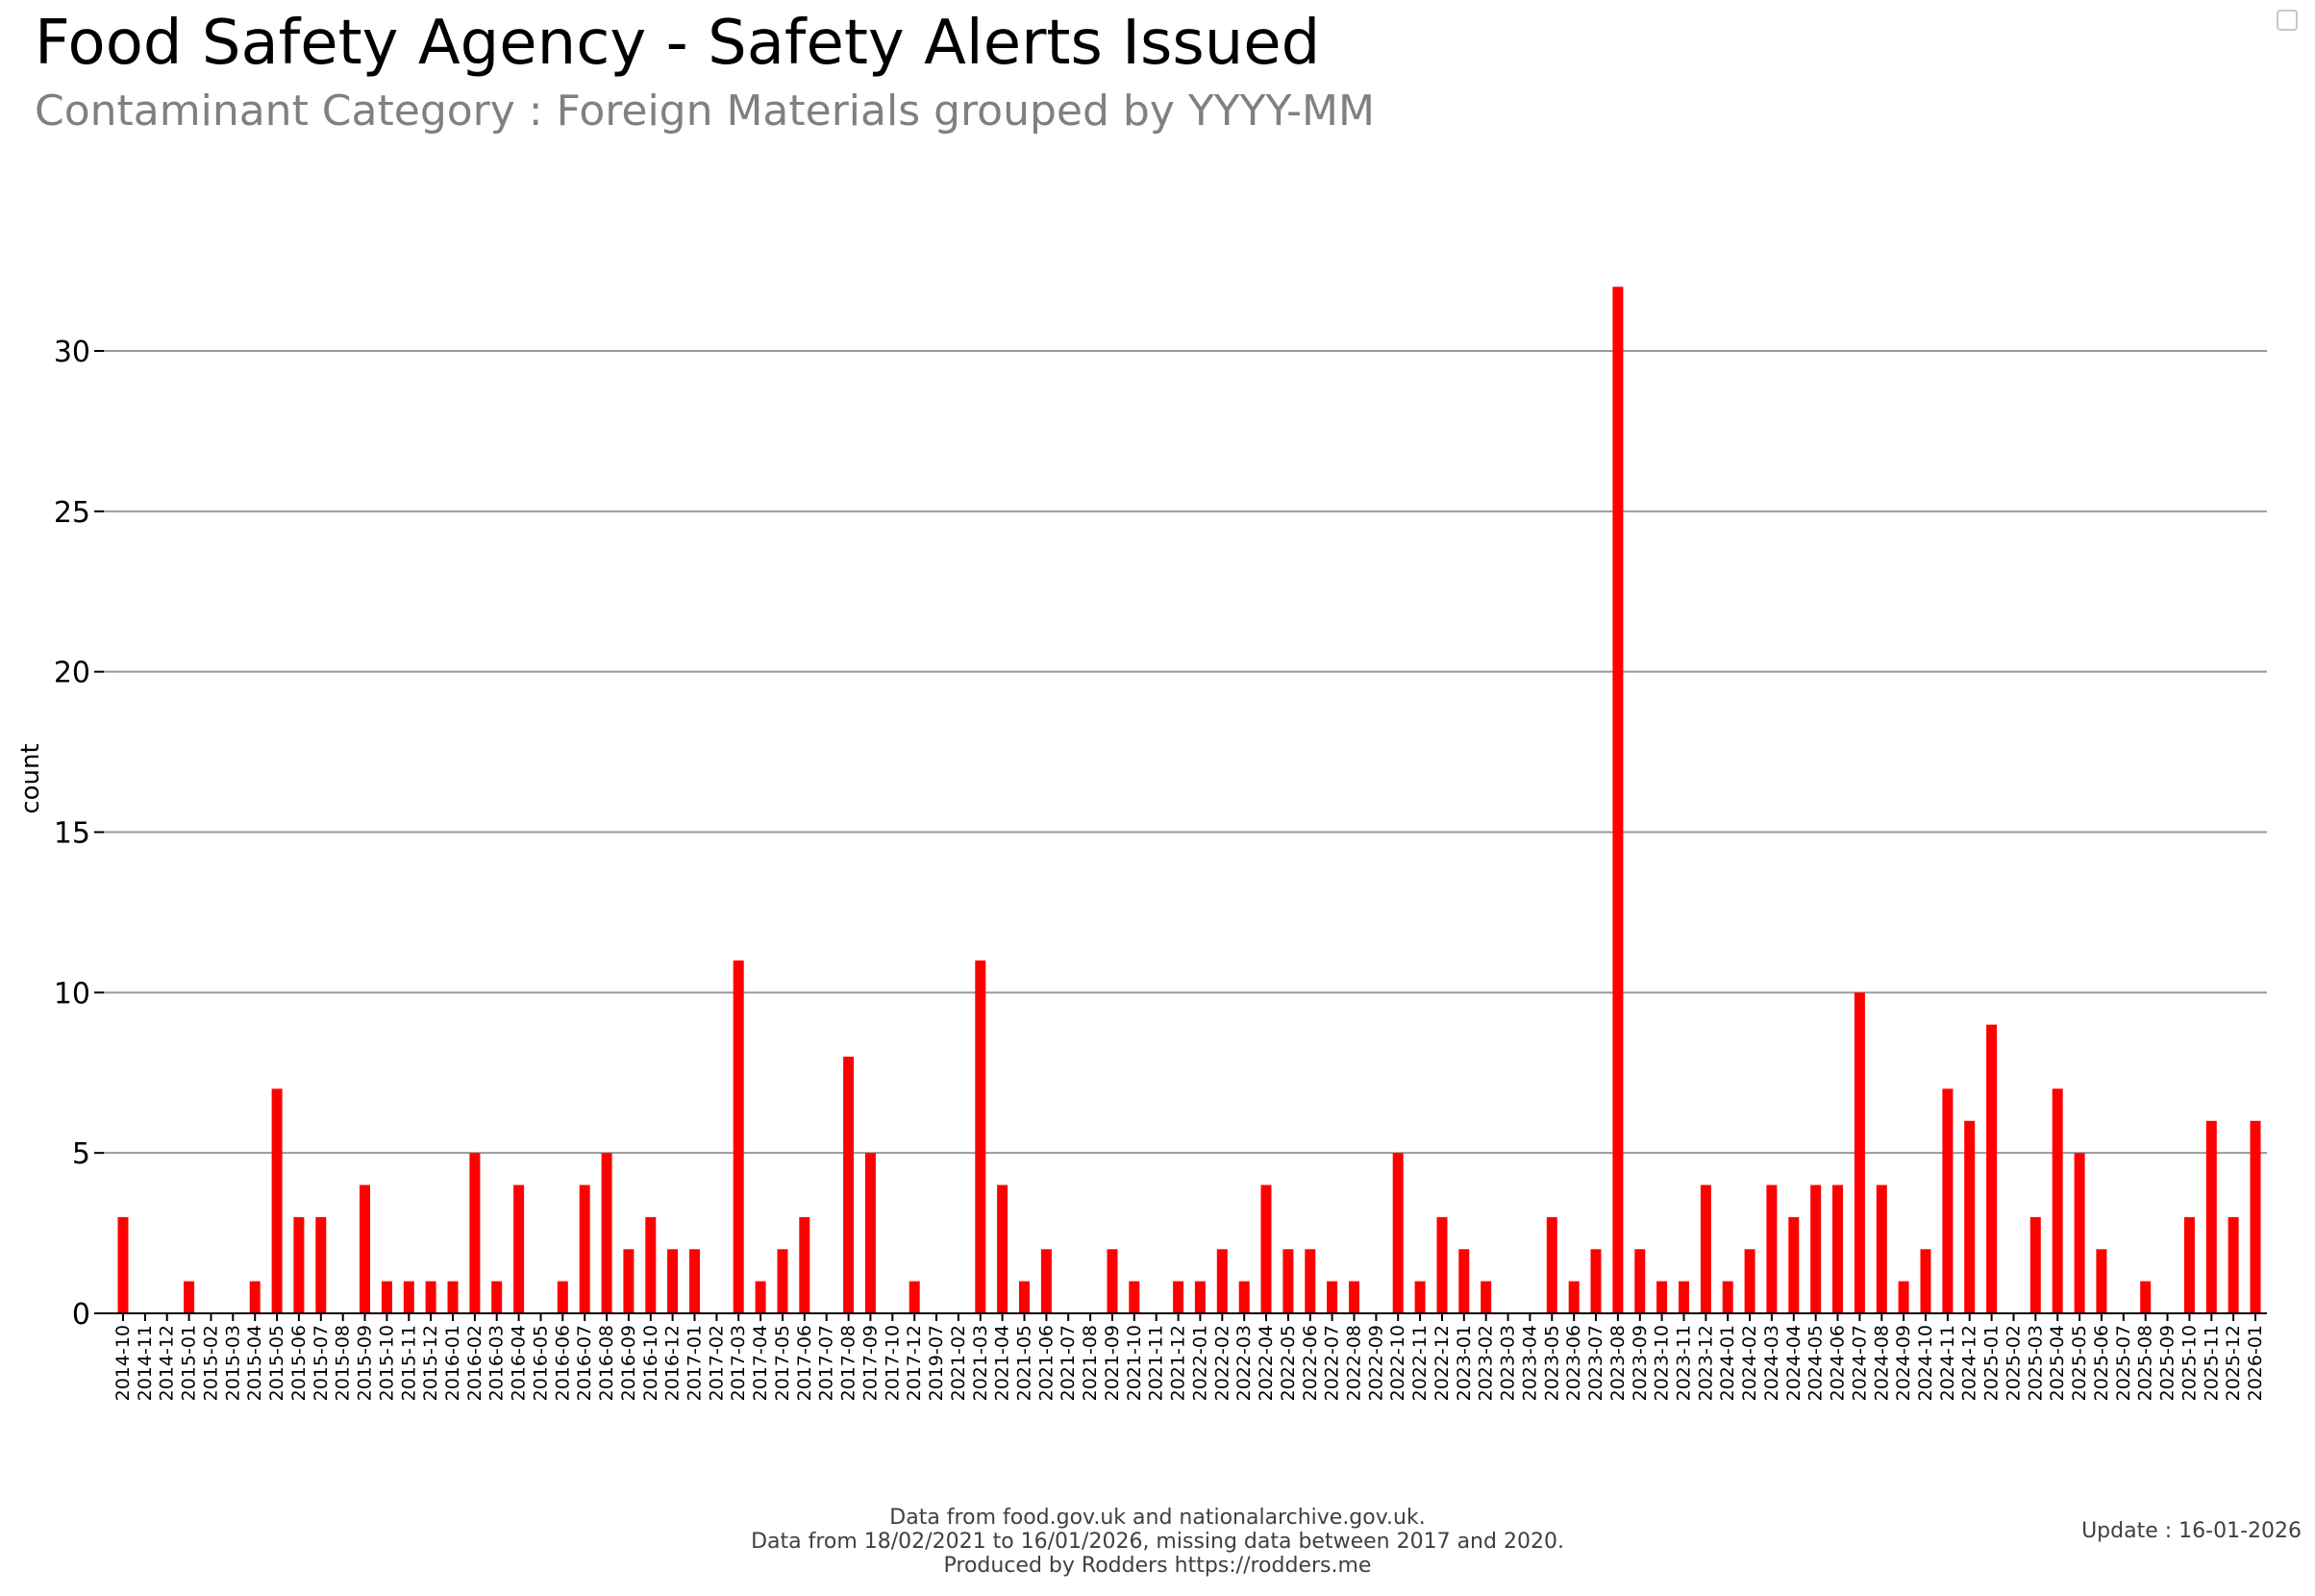 This screenshot has height=1596, width=2315. I want to click on x-tick-label: 2014-10, so click(123, 1363).